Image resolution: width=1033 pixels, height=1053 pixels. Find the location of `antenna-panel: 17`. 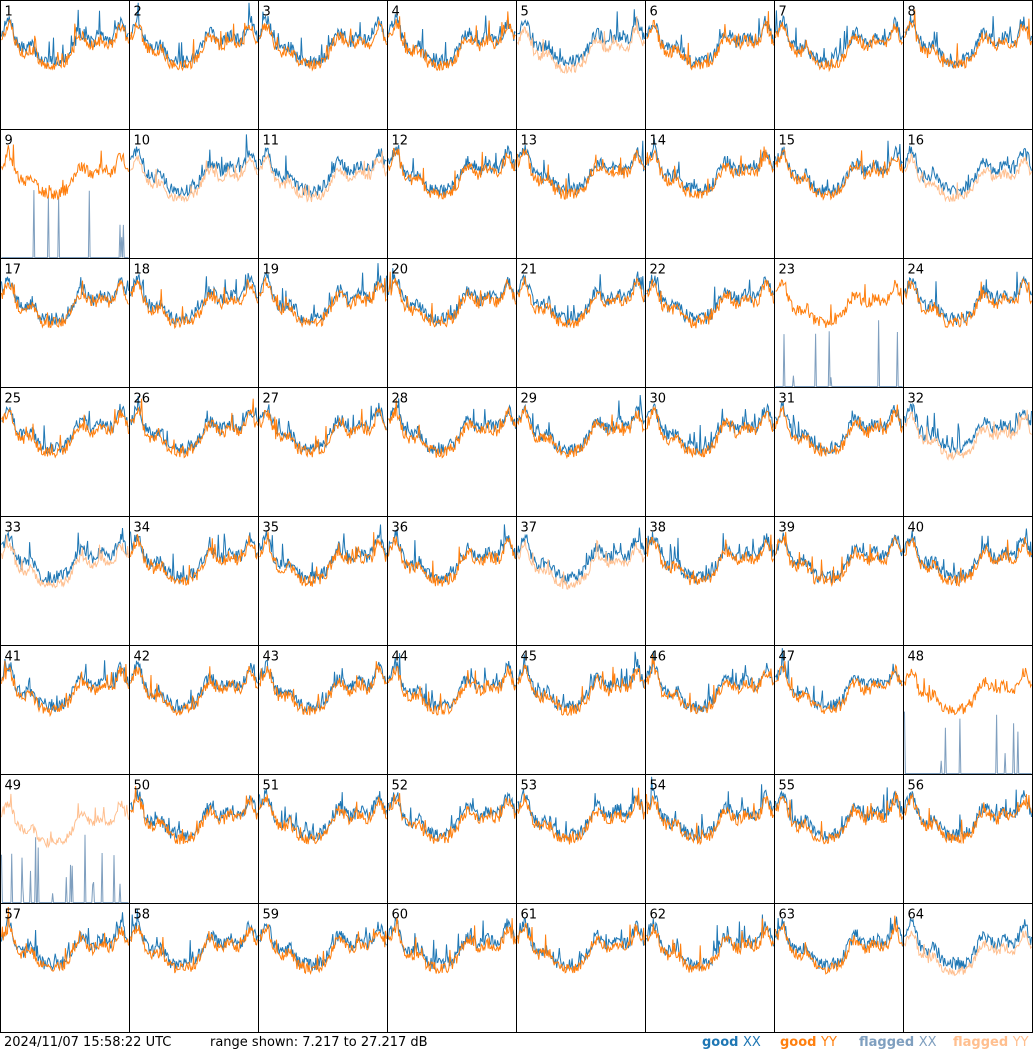

antenna-panel: 17 is located at coordinates (65, 323).